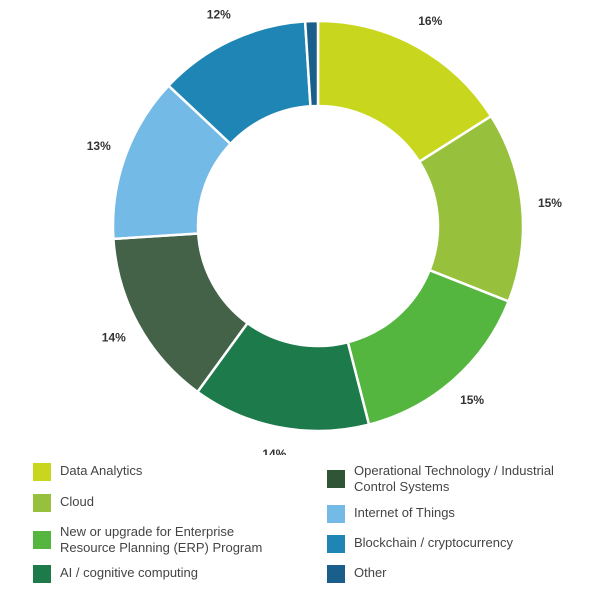 This screenshot has width=613, height=613. Describe the element at coordinates (370, 572) in the screenshot. I see `legend-label: Other` at that location.